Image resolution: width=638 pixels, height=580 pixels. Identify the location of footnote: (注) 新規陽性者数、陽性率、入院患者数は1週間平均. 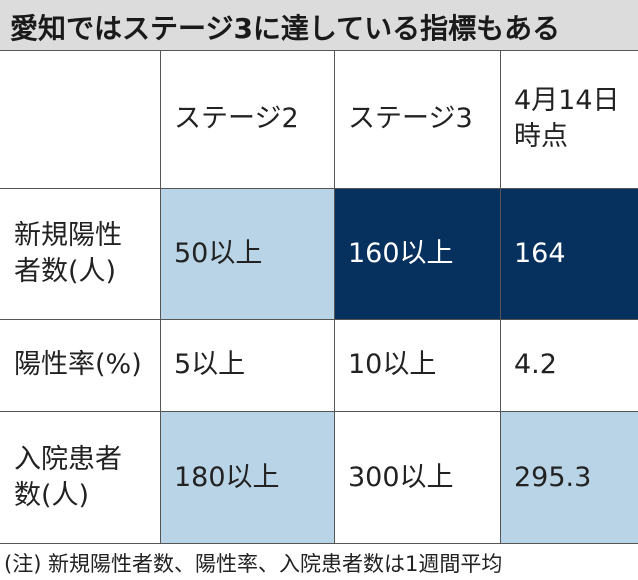
(253, 564).